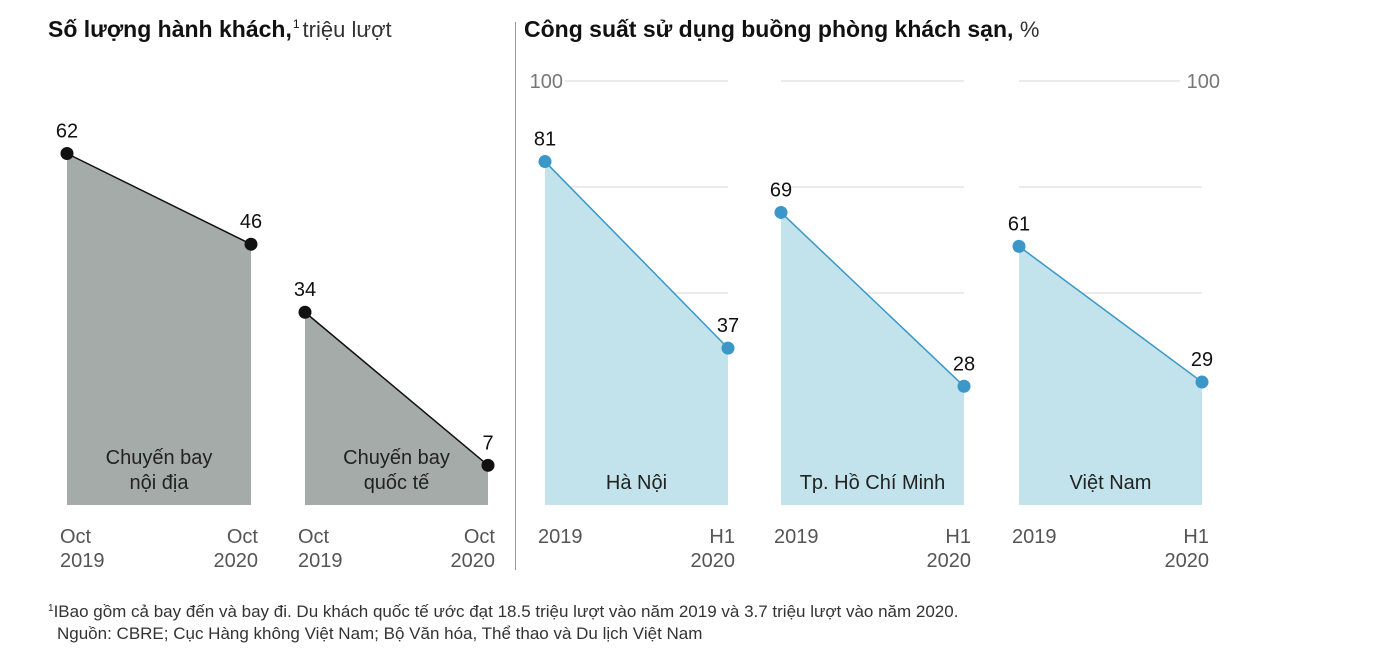  Describe the element at coordinates (1202, 360) in the screenshot. I see `data-label: 29` at that location.